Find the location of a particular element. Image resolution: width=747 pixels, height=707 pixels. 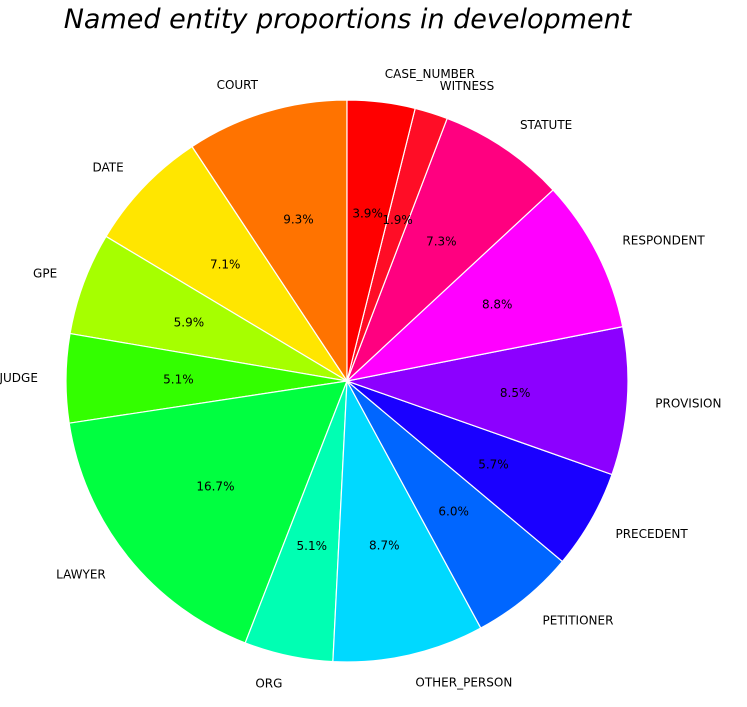

pie-category-label-judge: JUDGE is located at coordinates (19, 378).